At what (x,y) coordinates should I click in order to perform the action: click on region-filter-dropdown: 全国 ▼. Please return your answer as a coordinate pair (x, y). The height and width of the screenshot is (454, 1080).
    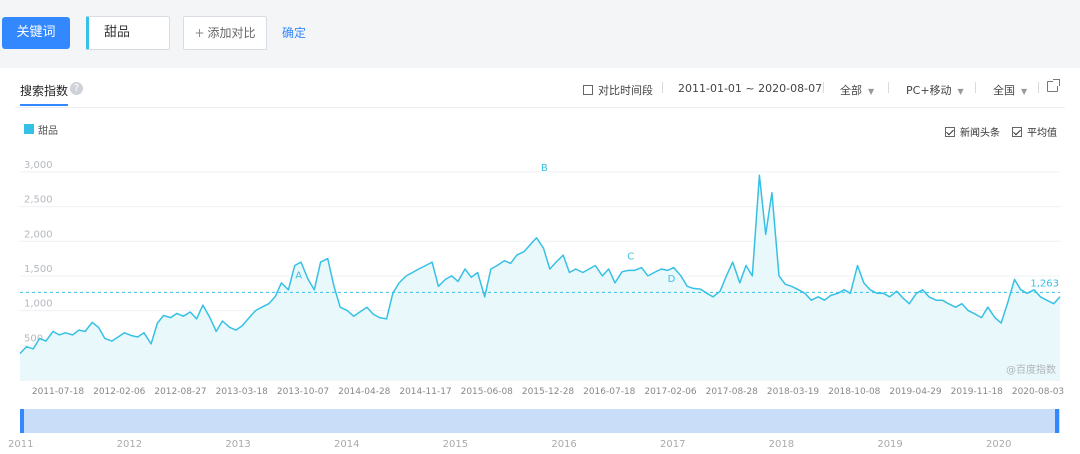
    Looking at the image, I should click on (1010, 90).